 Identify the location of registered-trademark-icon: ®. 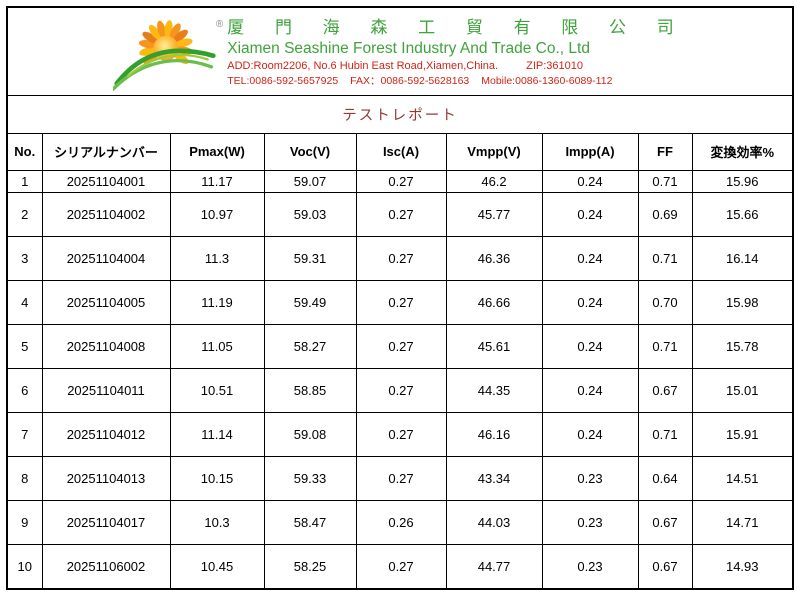
(219, 24).